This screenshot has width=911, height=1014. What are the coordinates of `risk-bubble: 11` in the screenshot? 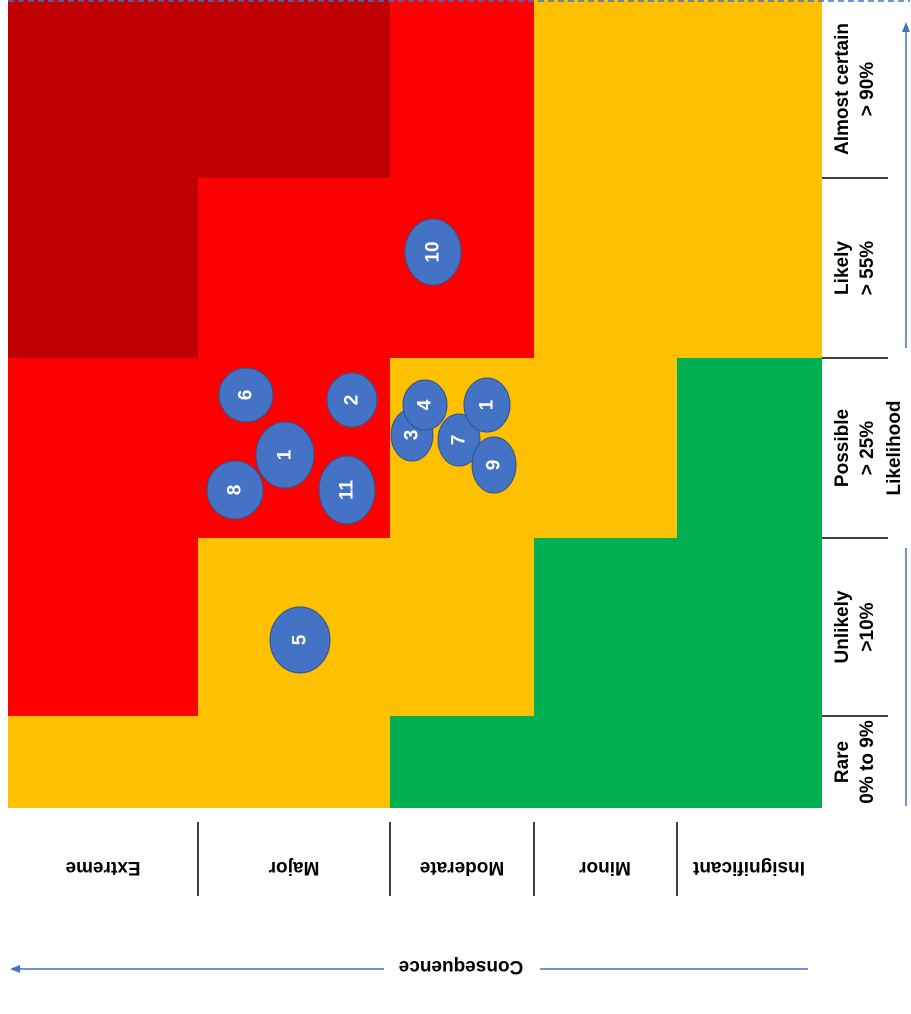 It's located at (347, 490).